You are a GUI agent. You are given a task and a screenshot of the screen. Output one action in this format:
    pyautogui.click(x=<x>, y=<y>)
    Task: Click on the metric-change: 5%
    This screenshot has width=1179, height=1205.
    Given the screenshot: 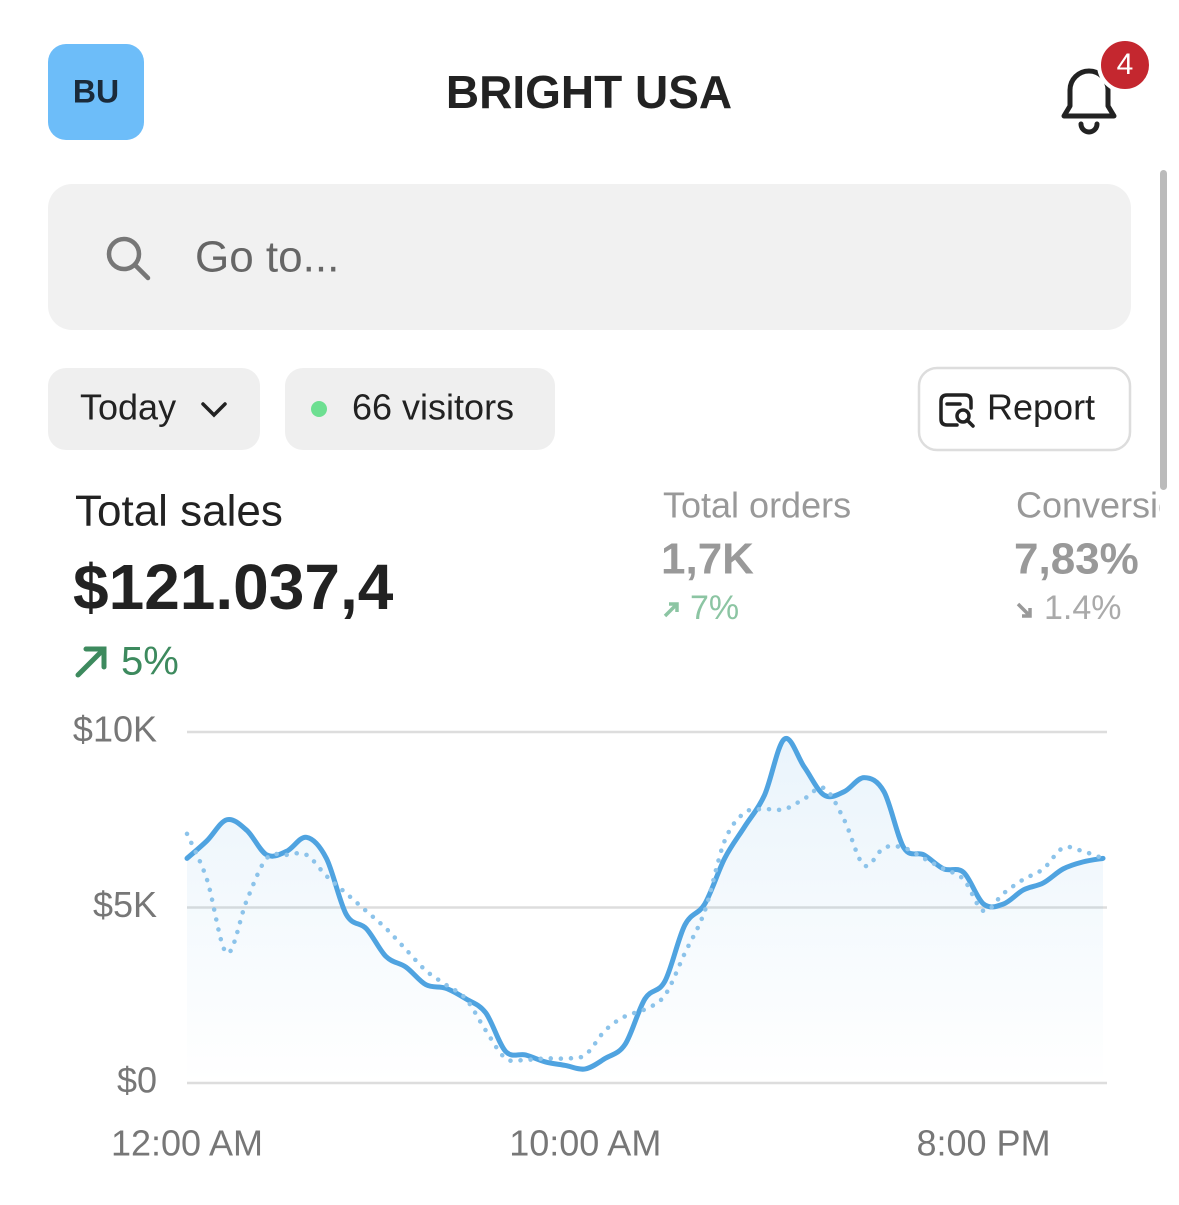 What is the action you would take?
    pyautogui.click(x=150, y=662)
    